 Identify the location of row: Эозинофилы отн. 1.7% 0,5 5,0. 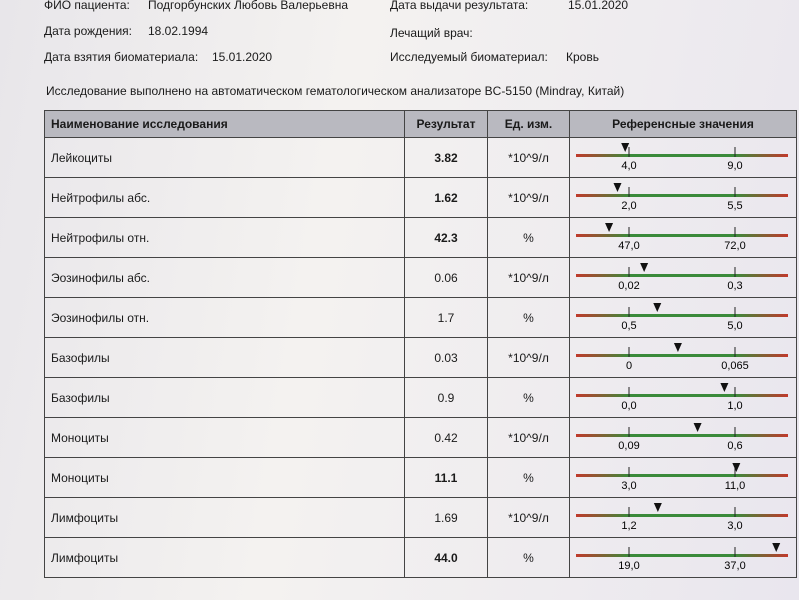
(420, 317).